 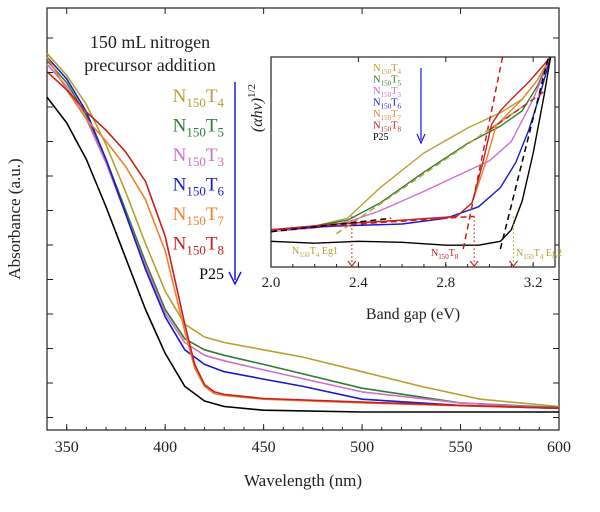 I want to click on inset-y-axis-label: (αhν)1/2, so click(x=256, y=108).